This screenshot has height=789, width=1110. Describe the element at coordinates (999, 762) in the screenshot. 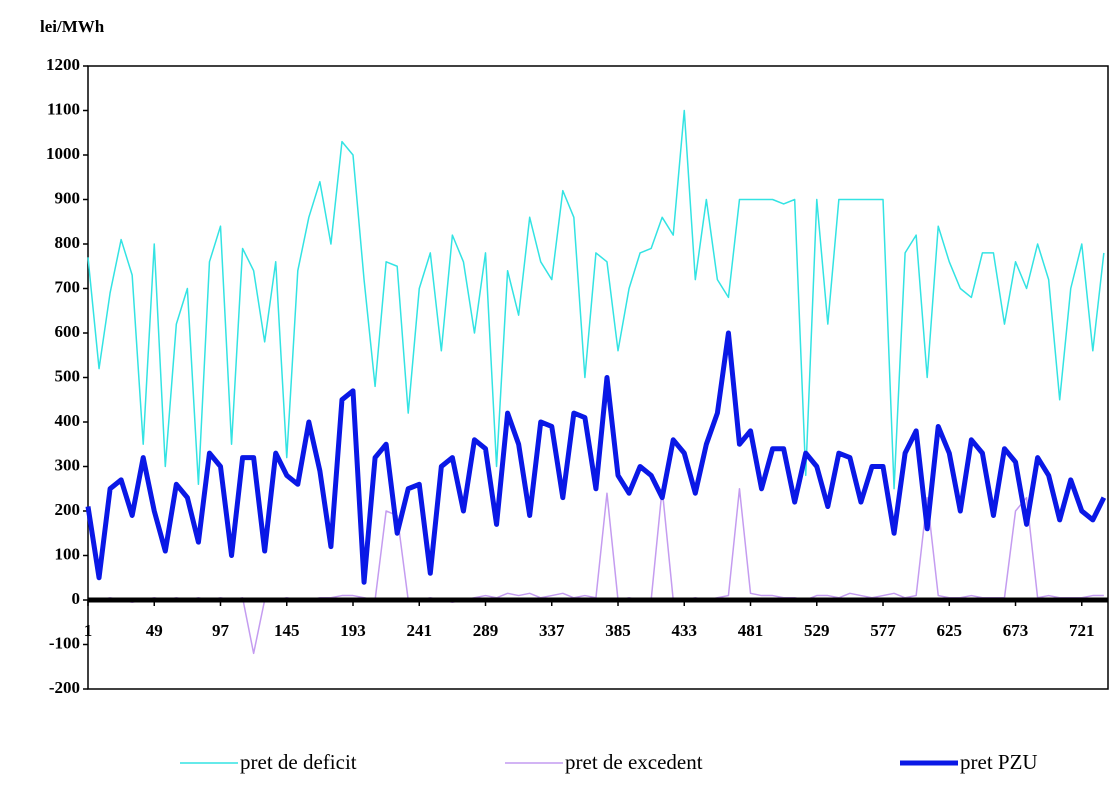

I see `legend-label: pret PZU` at that location.